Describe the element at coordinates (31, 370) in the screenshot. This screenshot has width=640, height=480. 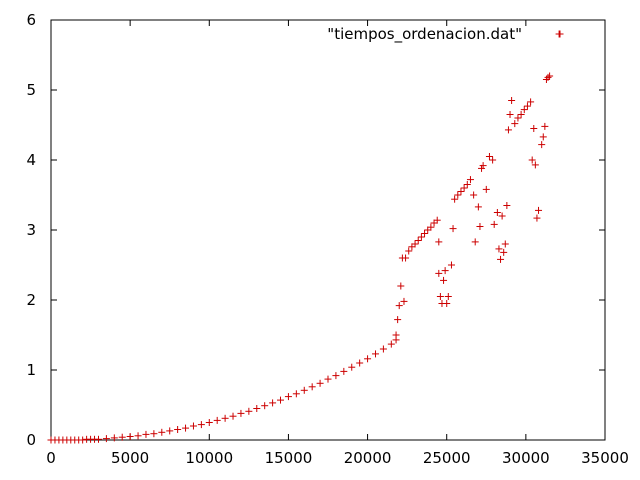
I see `y-tick-label: 1` at that location.